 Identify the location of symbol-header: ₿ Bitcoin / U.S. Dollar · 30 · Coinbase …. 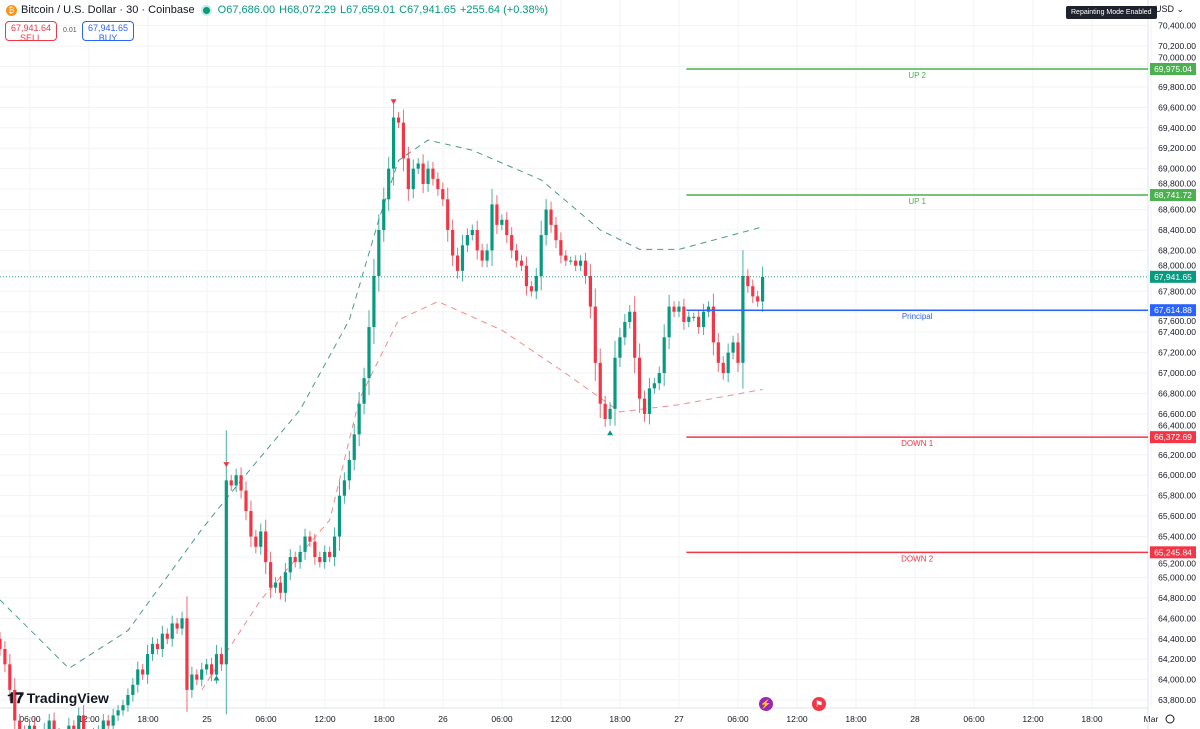
(277, 10).